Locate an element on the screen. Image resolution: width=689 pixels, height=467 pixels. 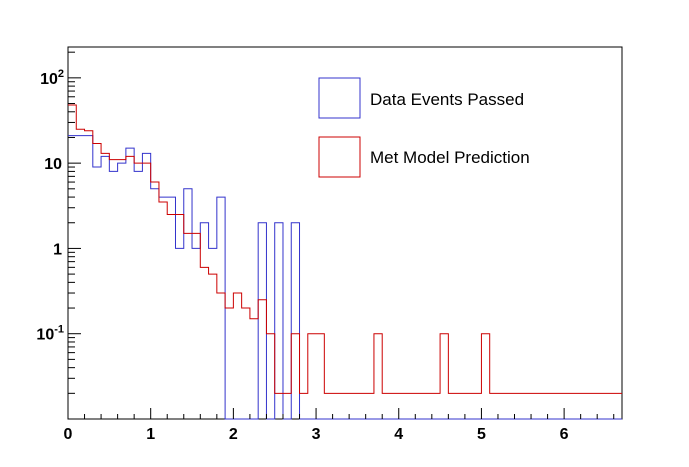
y-tick-label: 10² is located at coordinates (52, 78).